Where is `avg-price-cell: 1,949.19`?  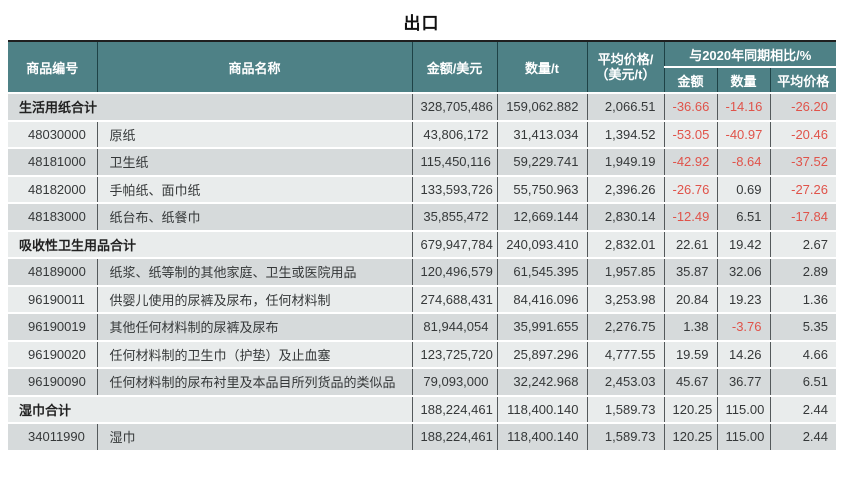 avg-price-cell: 1,949.19 is located at coordinates (626, 162).